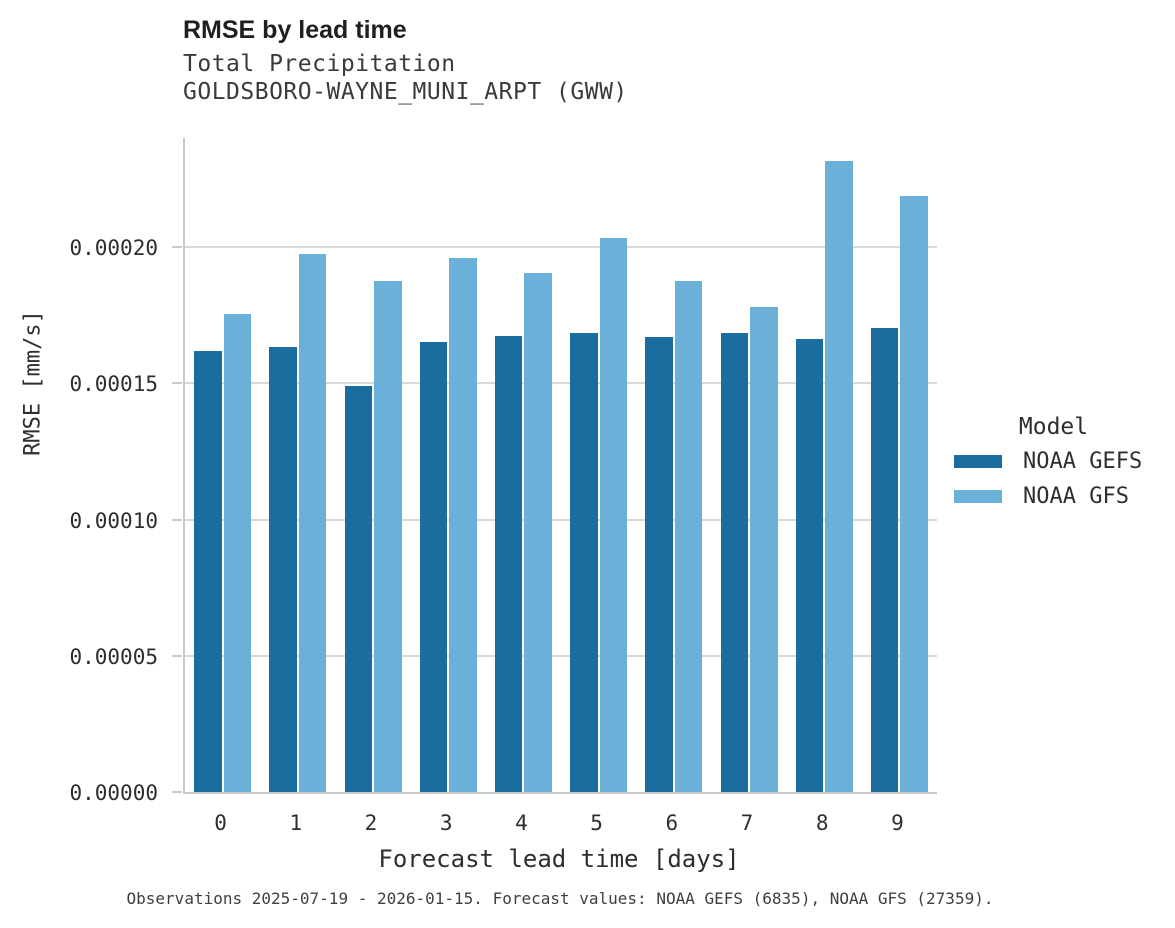  What do you see at coordinates (371, 823) in the screenshot?
I see `x-tick-label: 2` at bounding box center [371, 823].